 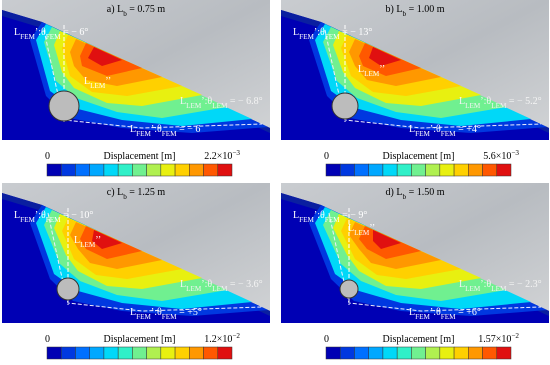 What do you see at coordinates (394, 9) in the screenshot?
I see `panel-title-part: b) L` at bounding box center [394, 9].